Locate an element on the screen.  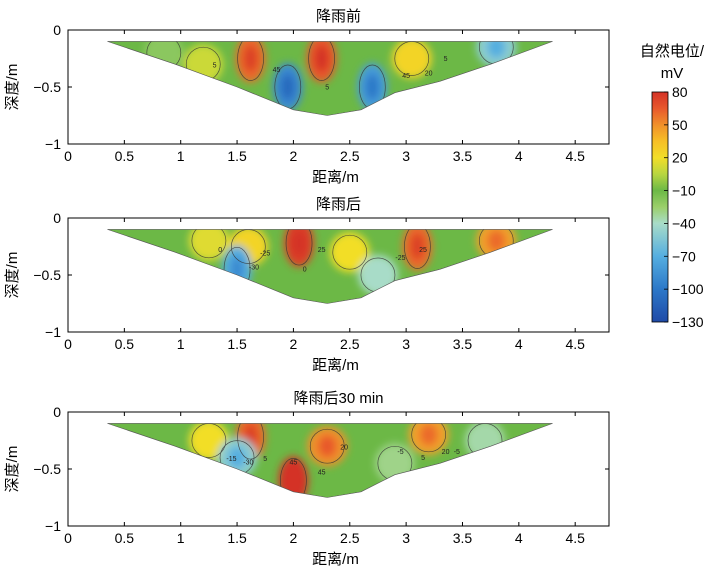
colorbar-tick-label: −130 is located at coordinates (688, 322).